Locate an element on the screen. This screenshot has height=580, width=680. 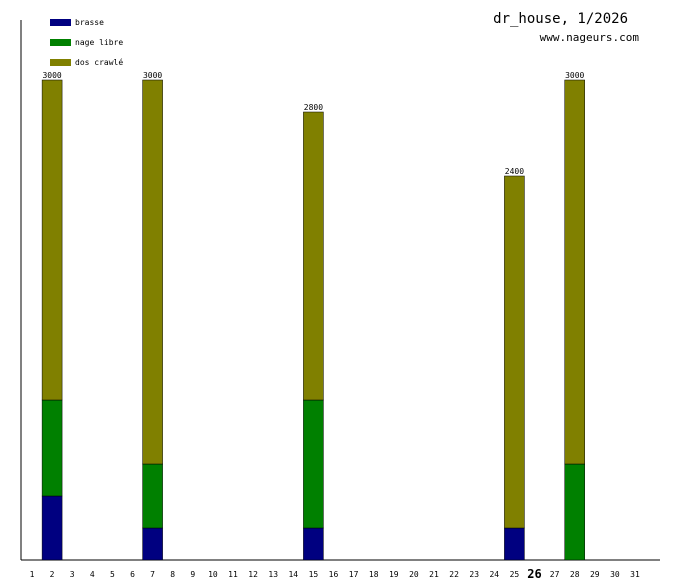
x-tick-label-current-day: 26 is located at coordinates (534, 573).